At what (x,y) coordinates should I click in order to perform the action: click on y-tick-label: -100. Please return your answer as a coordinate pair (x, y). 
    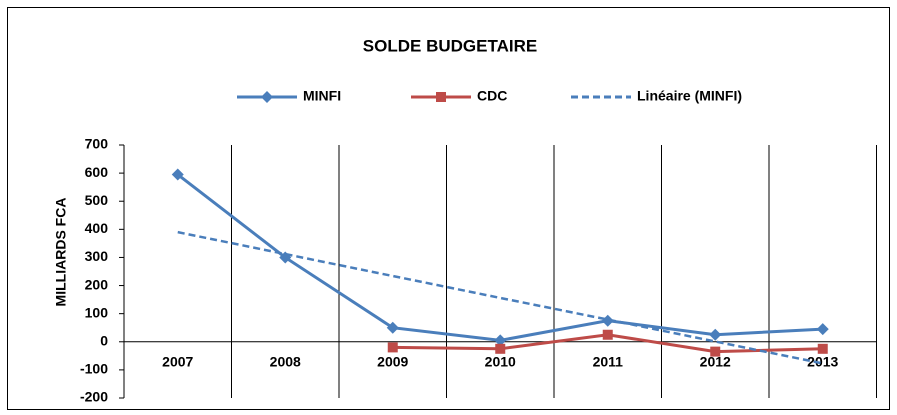
    Looking at the image, I should click on (94, 369).